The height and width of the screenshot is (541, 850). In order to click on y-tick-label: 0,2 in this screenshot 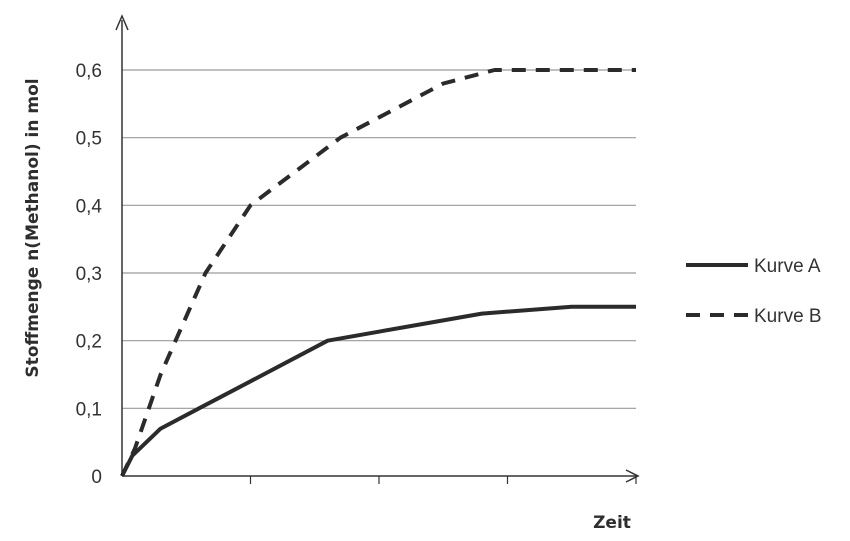, I will do `click(89, 342)`.